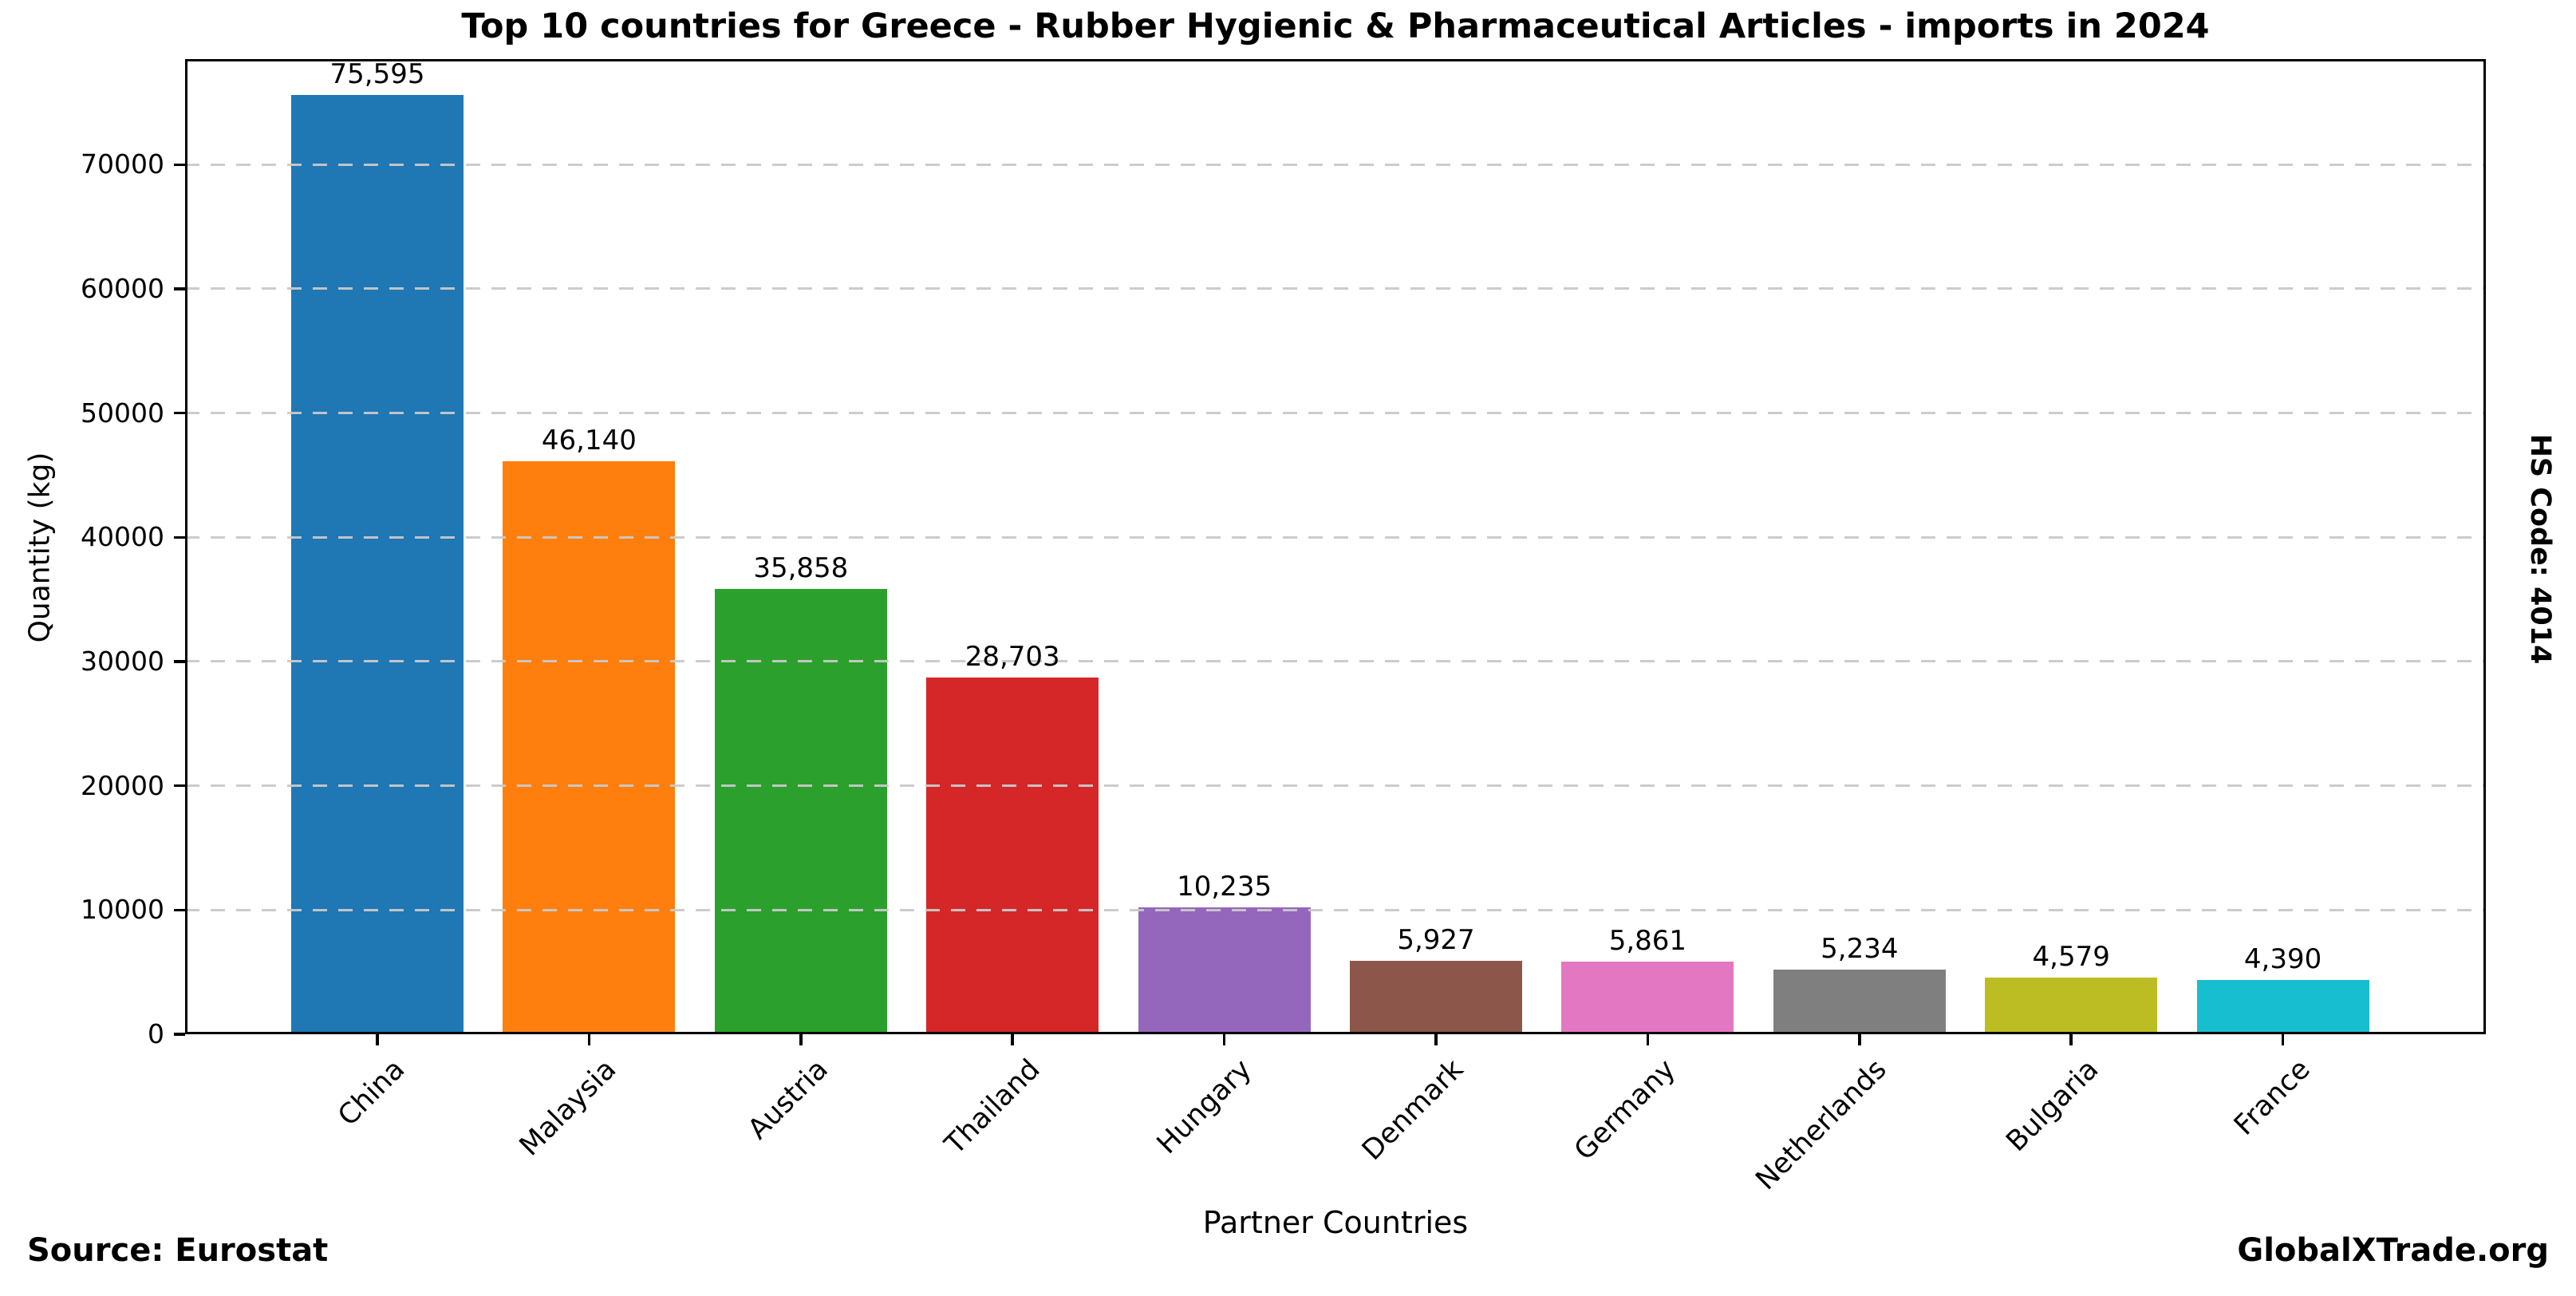  What do you see at coordinates (122, 785) in the screenshot?
I see `y-tick-label: 20000` at bounding box center [122, 785].